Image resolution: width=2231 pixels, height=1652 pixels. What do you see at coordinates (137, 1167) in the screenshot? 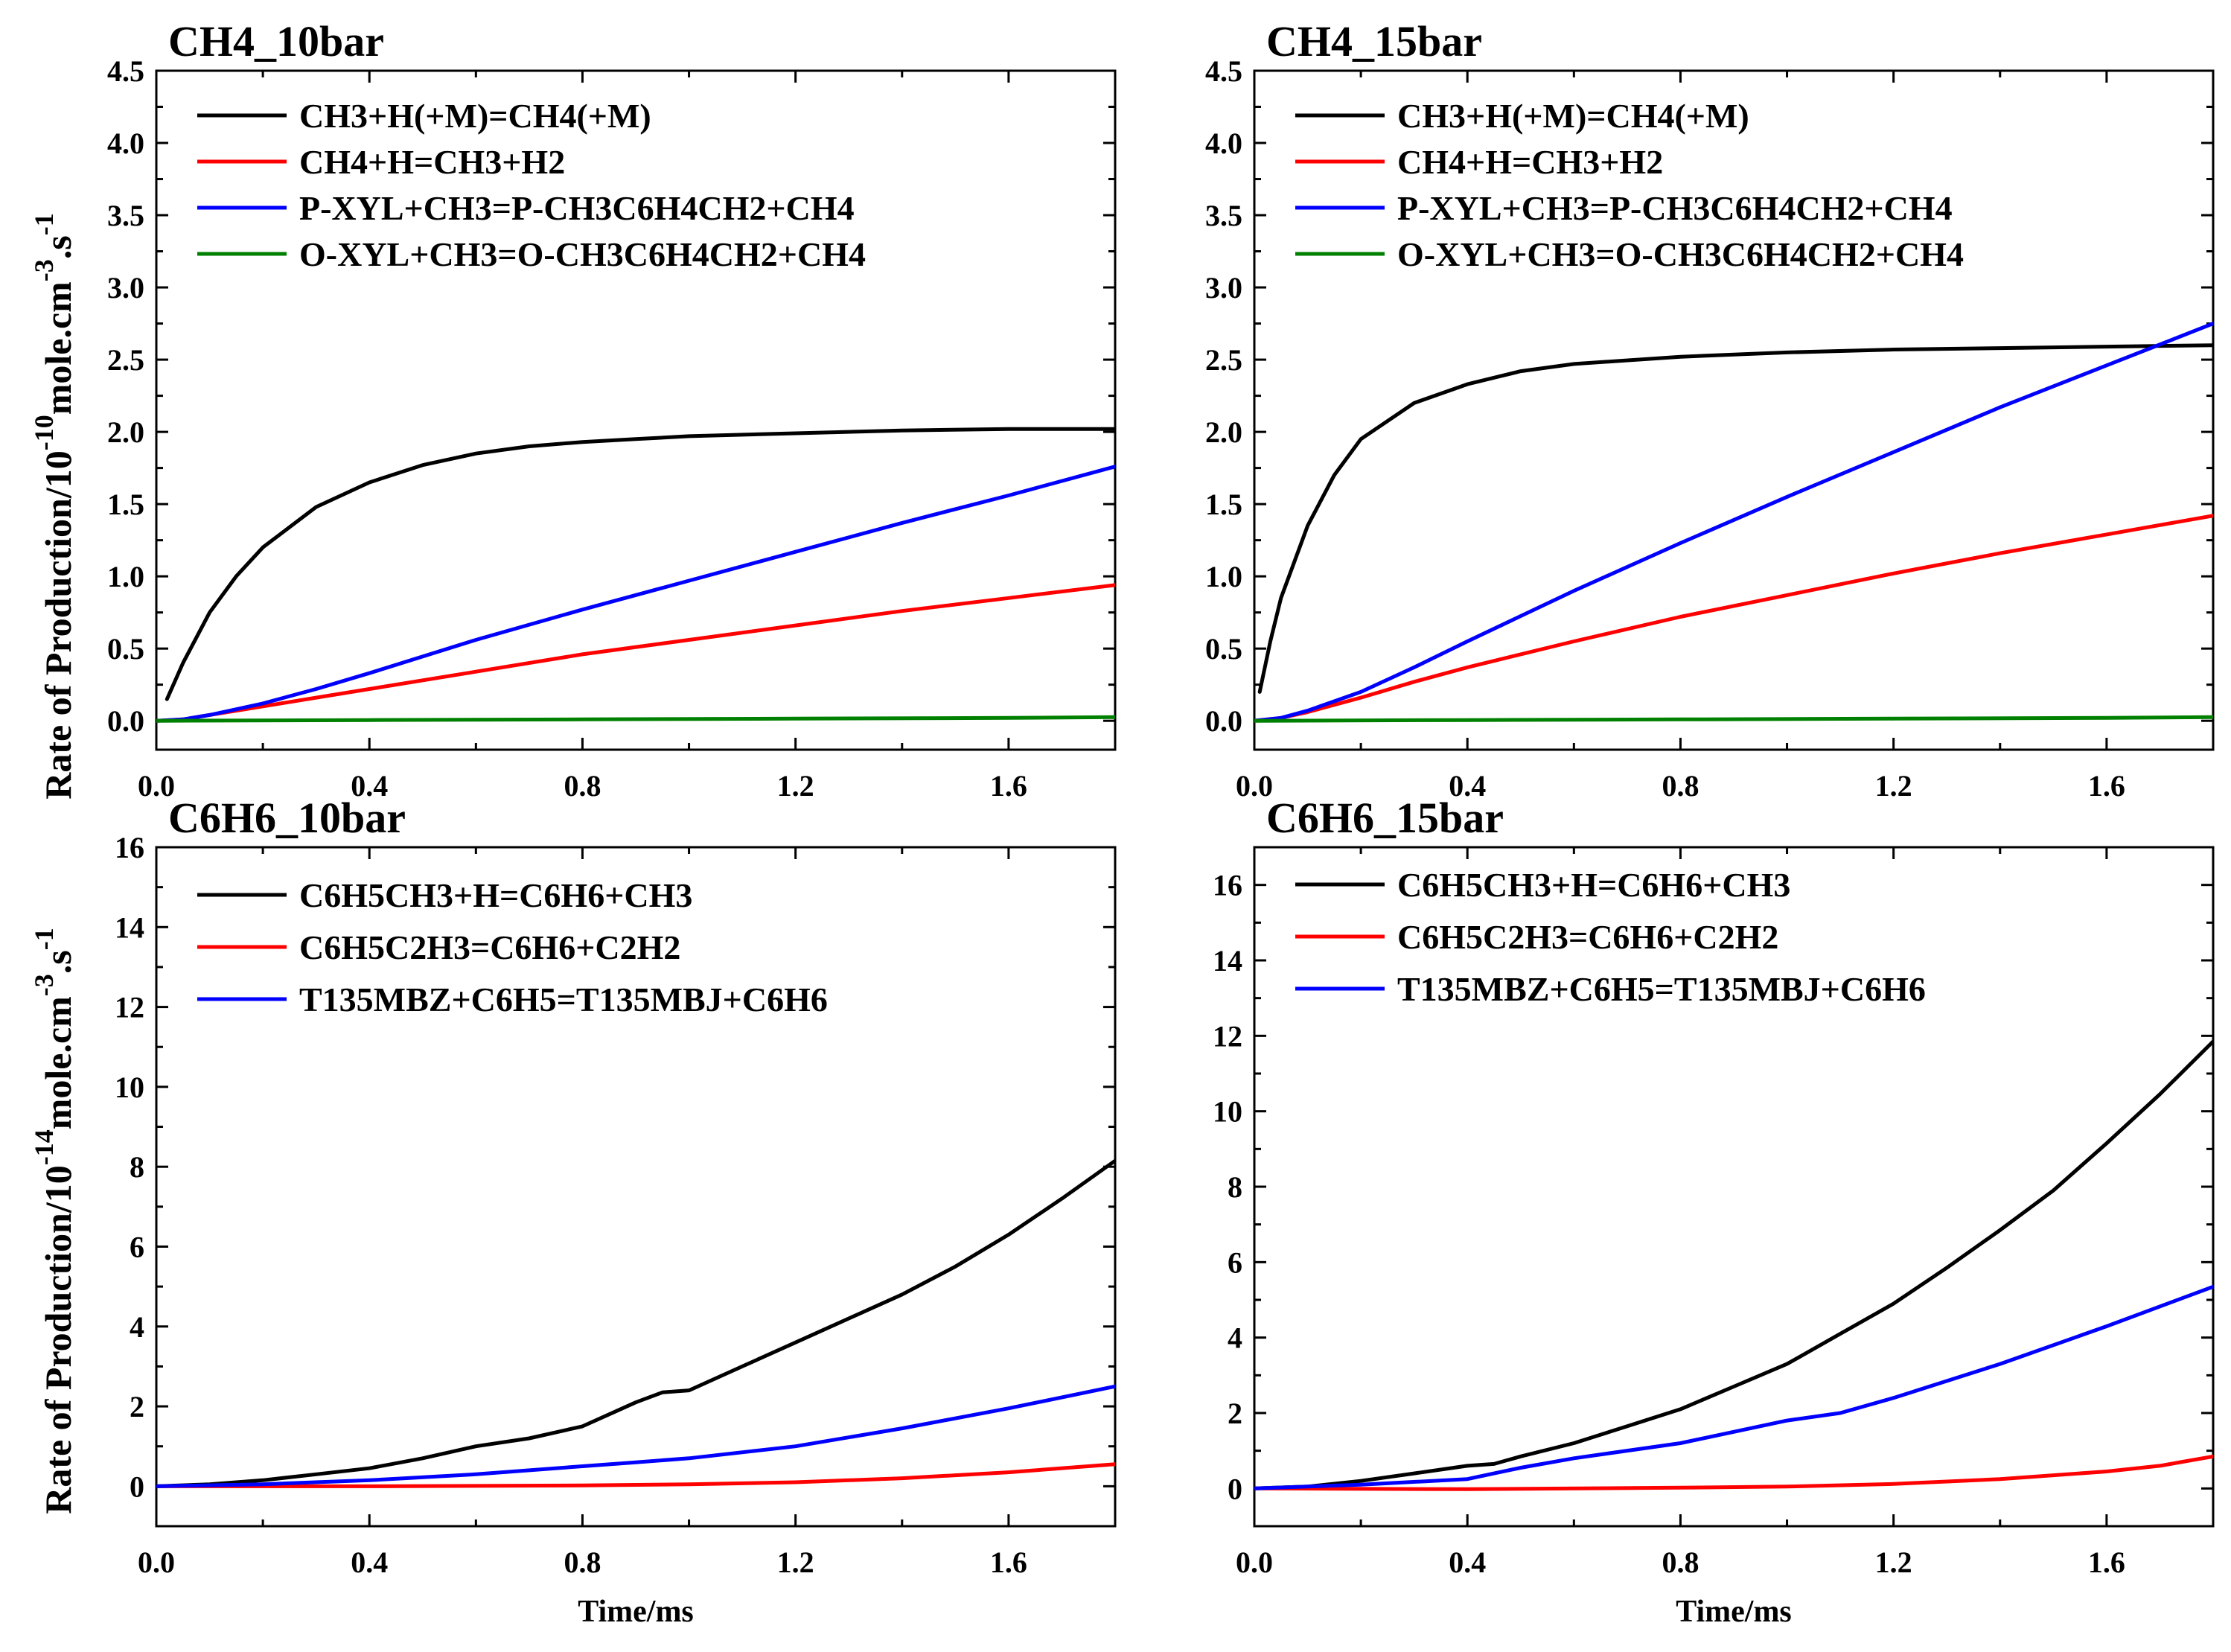
I see `y-tick-label: 8` at bounding box center [137, 1167].